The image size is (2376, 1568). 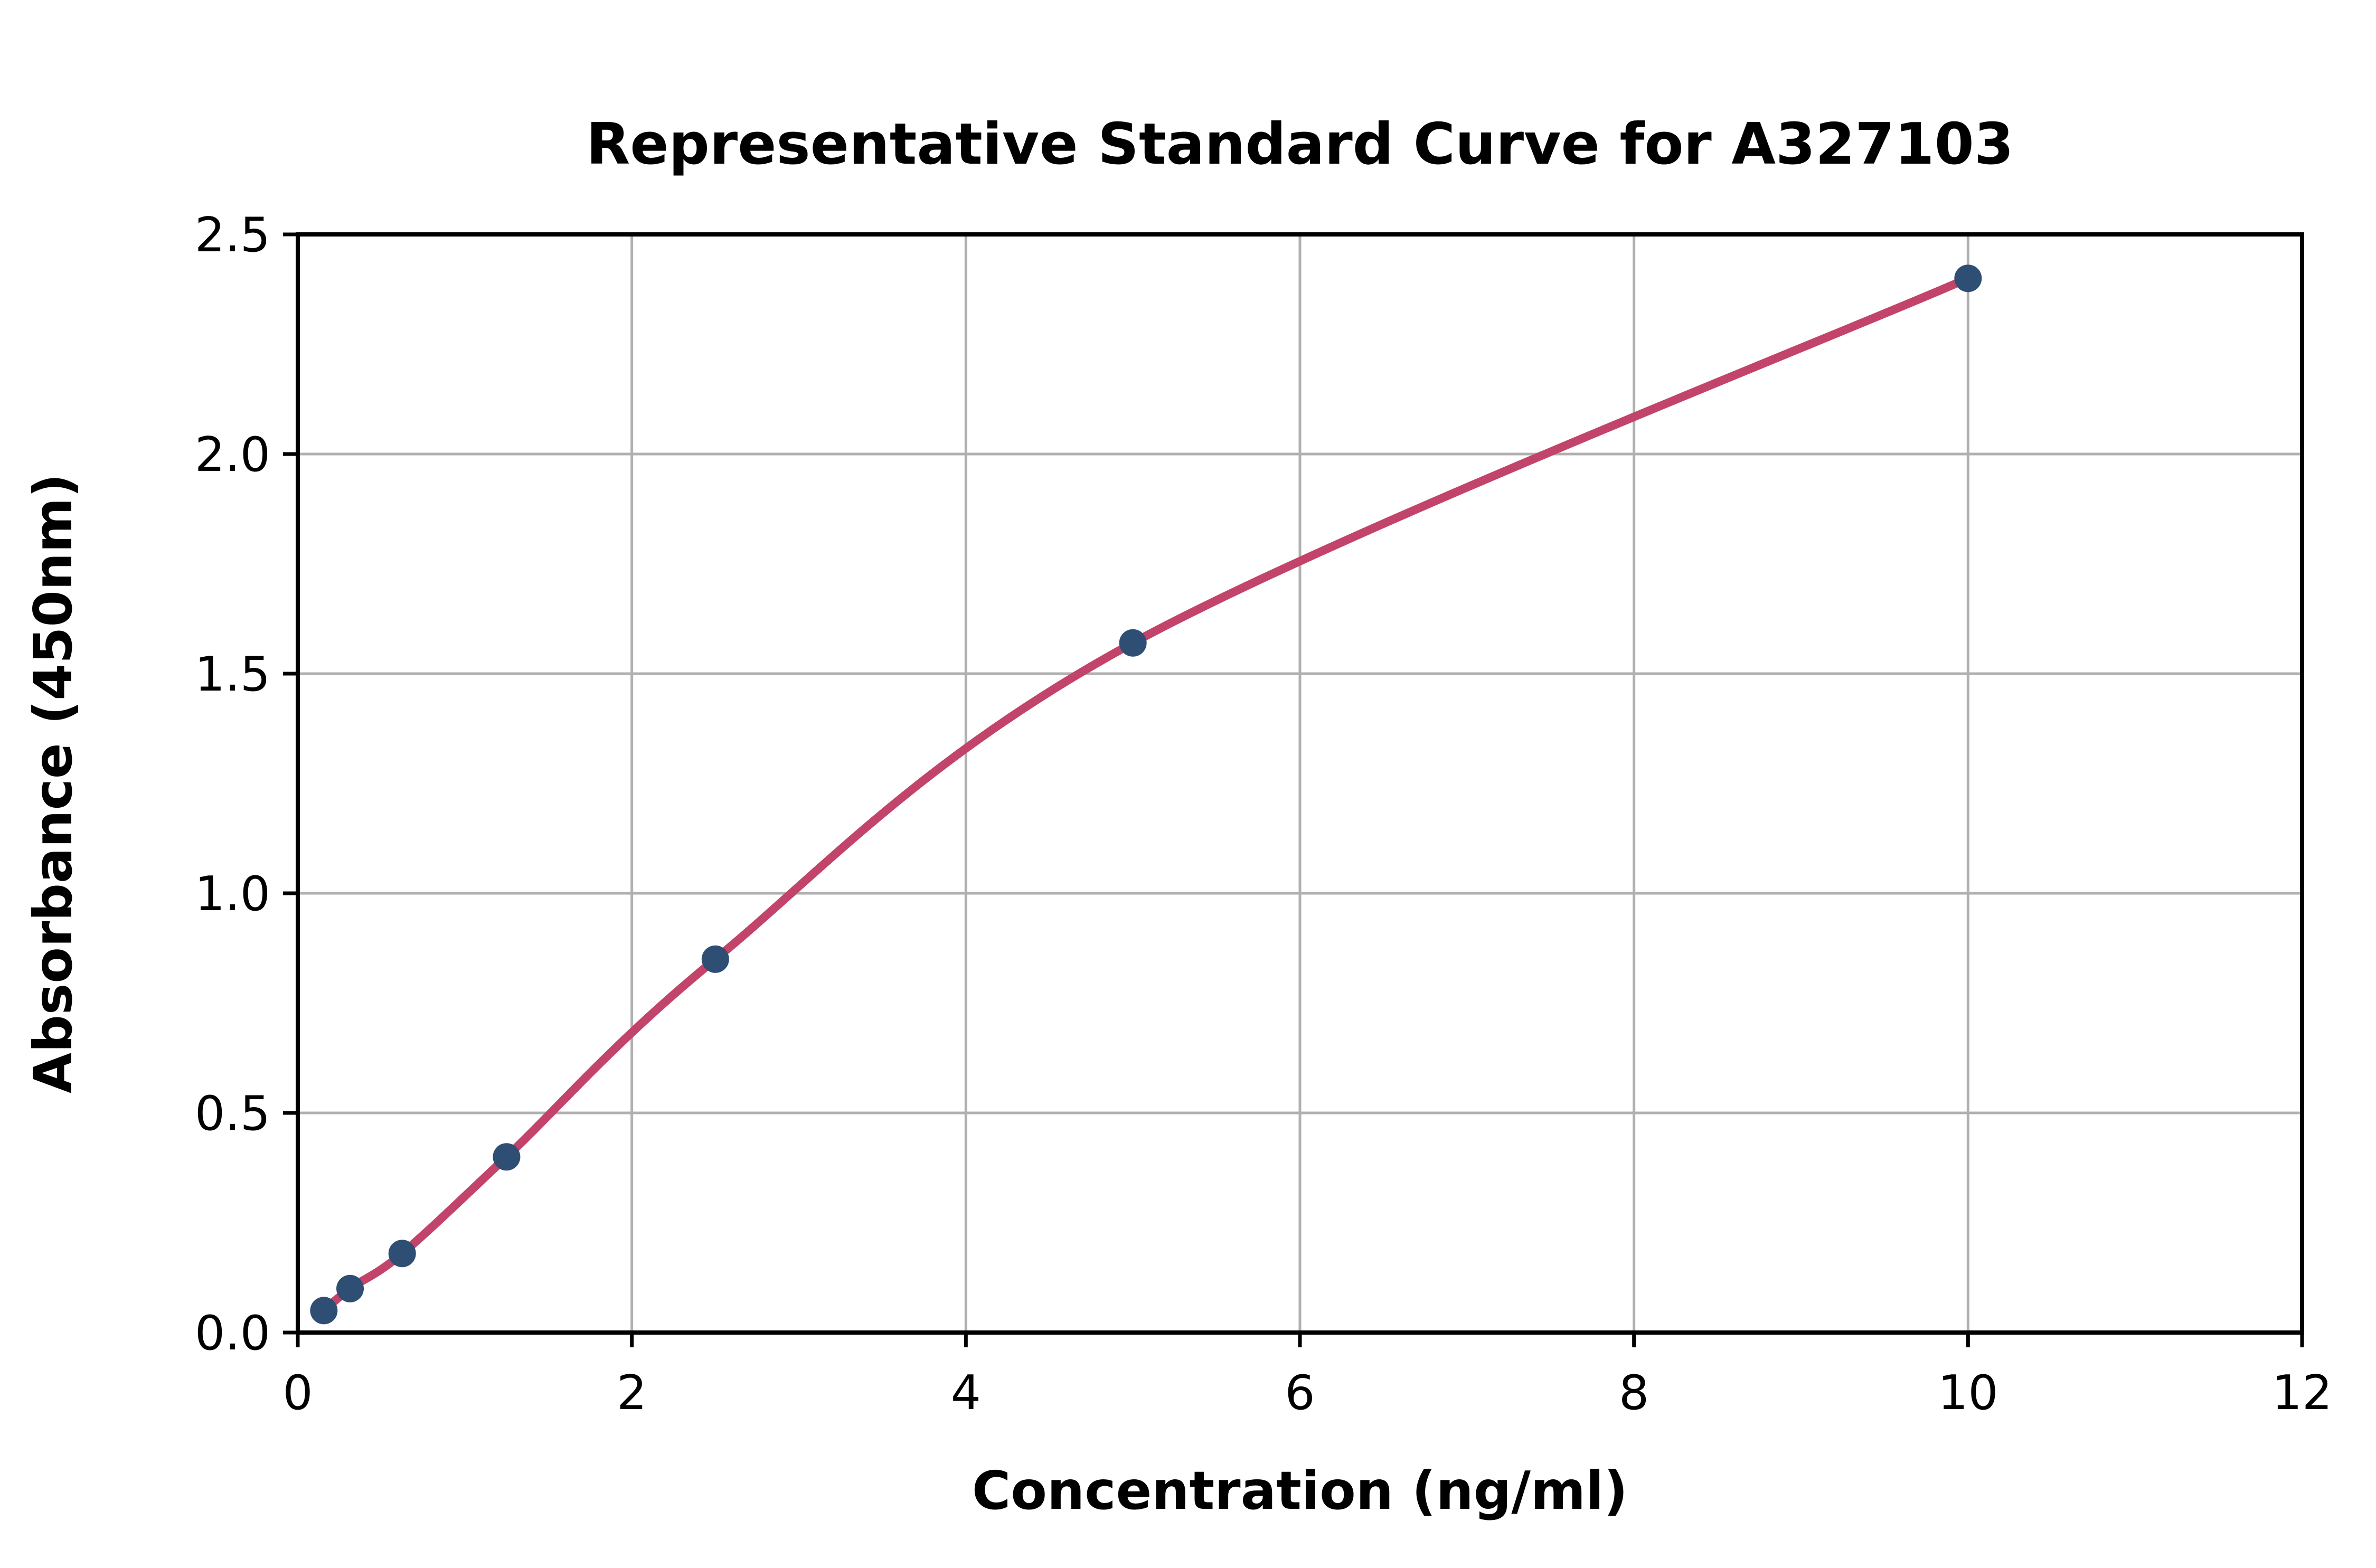 What do you see at coordinates (298, 1393) in the screenshot?
I see `x-tick-label: 0` at bounding box center [298, 1393].